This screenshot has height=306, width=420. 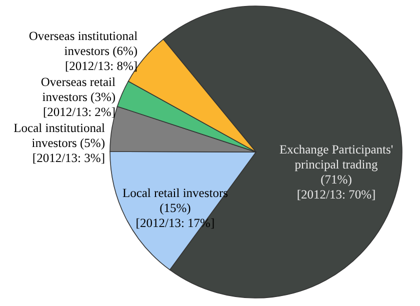 What do you see at coordinates (78, 97) in the screenshot?
I see `slice-label: Overseas retail investors (3%) [2012/13: 2%]` at bounding box center [78, 97].